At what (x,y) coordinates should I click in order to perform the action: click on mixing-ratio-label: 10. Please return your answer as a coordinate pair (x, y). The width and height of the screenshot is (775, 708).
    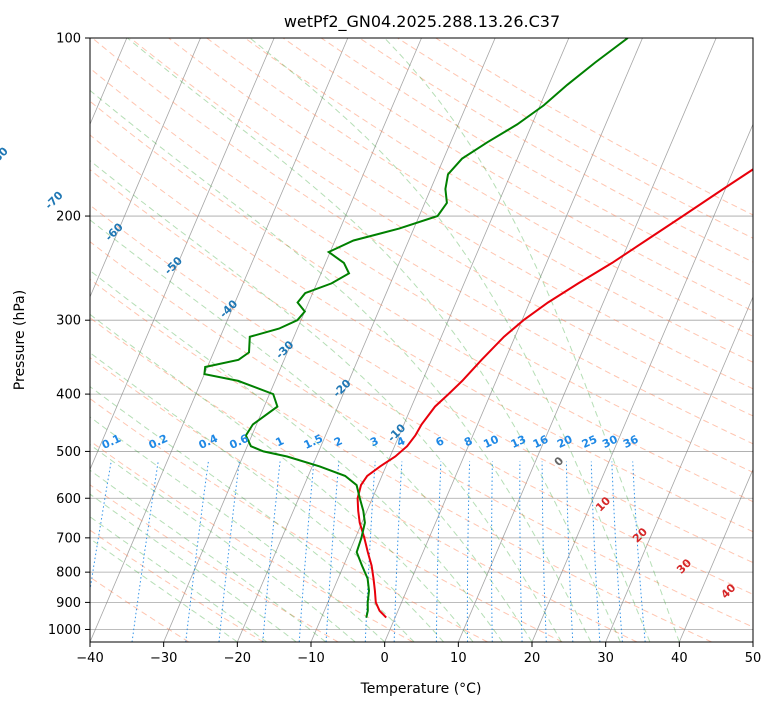
    Looking at the image, I should click on (491, 442).